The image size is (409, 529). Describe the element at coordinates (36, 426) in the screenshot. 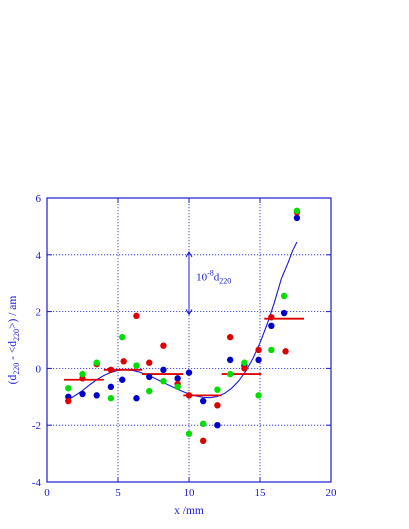

I see `y-tick-label: -2` at that location.